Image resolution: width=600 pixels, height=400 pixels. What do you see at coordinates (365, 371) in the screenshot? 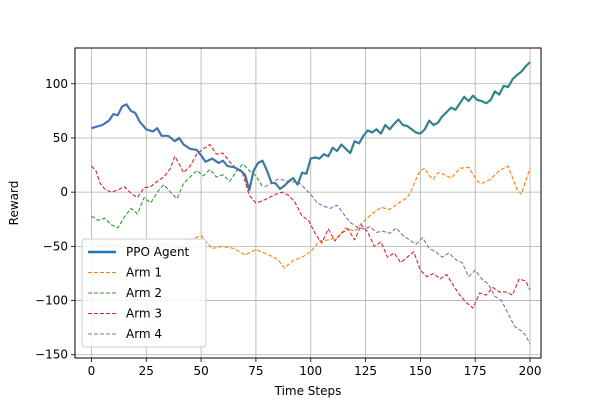
I see `x-tick-label: 125` at bounding box center [365, 371].